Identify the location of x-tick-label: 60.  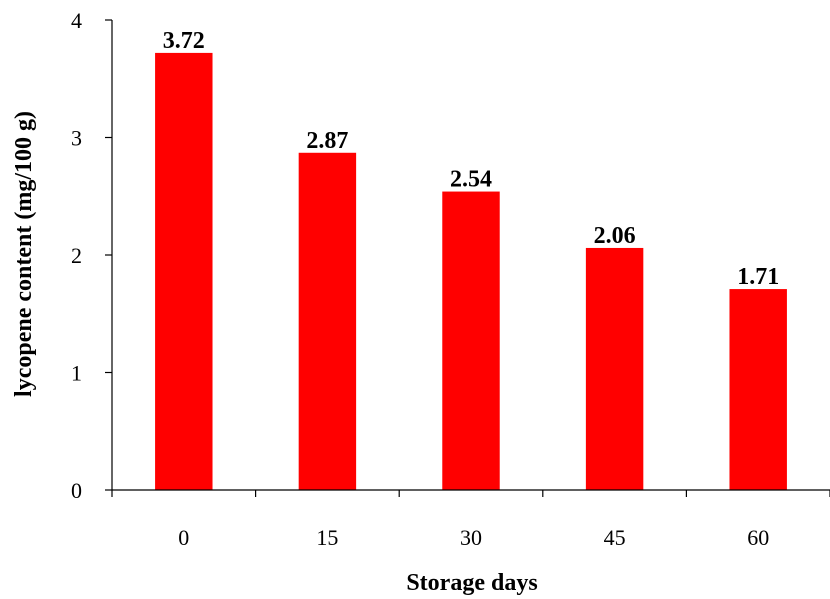
(758, 537).